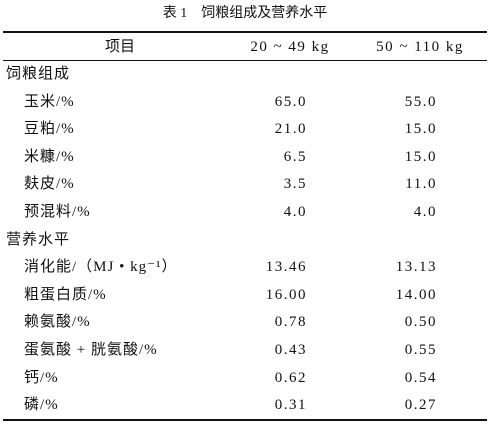 This screenshot has height=425, width=490. I want to click on cell-value: 21.0, so click(290, 129).